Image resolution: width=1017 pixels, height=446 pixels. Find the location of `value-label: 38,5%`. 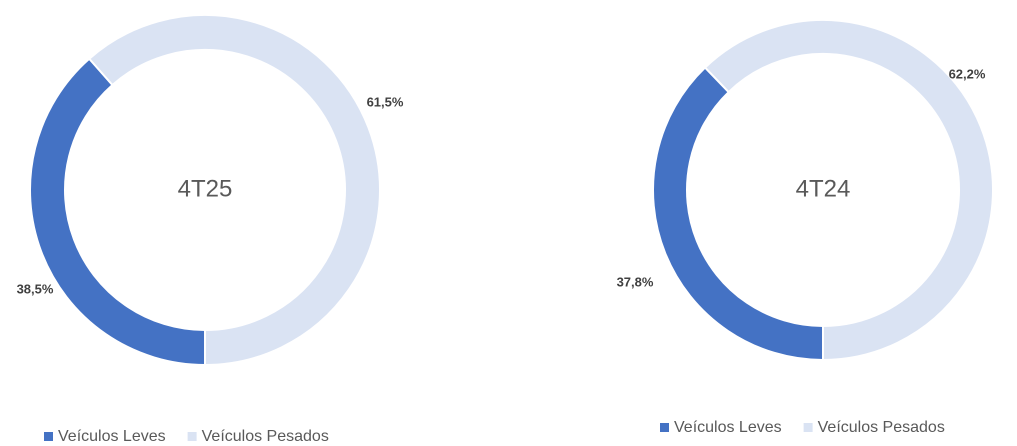

value-label: 38,5% is located at coordinates (35, 288).